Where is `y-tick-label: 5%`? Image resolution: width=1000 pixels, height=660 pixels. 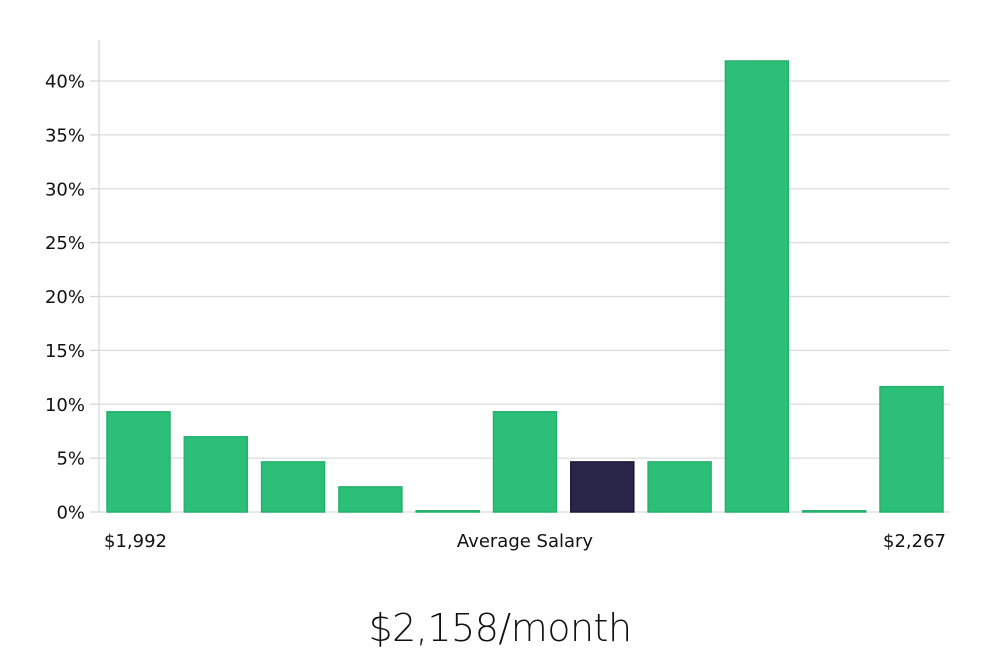 y-tick-label: 5% is located at coordinates (70, 459).